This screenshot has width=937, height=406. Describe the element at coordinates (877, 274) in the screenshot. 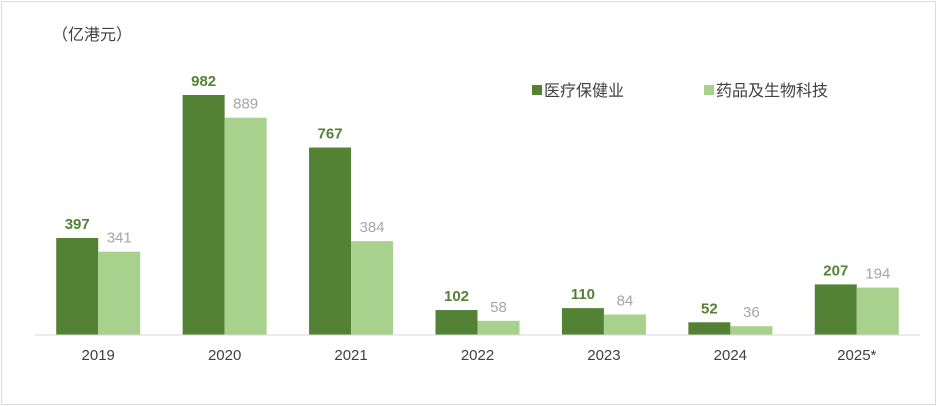

I see `data-label-series-2: 194` at that location.